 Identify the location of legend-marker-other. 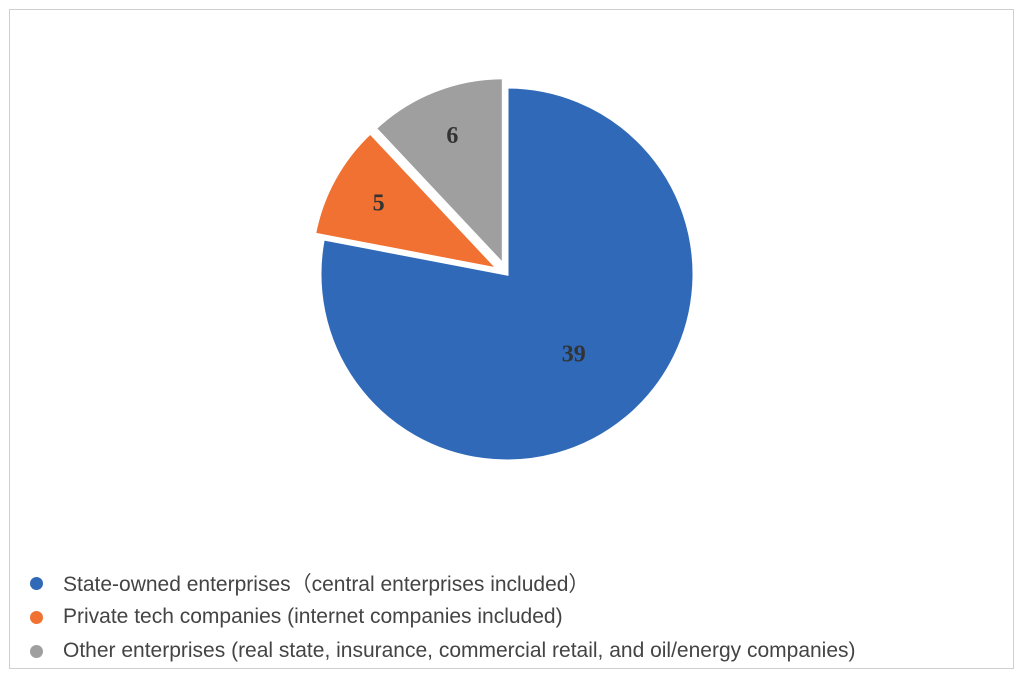
(36, 651).